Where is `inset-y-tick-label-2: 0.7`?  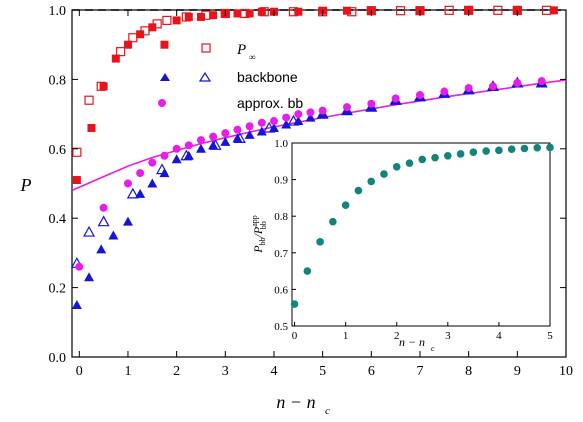 inset-y-tick-label-2: 0.7 is located at coordinates (281, 254).